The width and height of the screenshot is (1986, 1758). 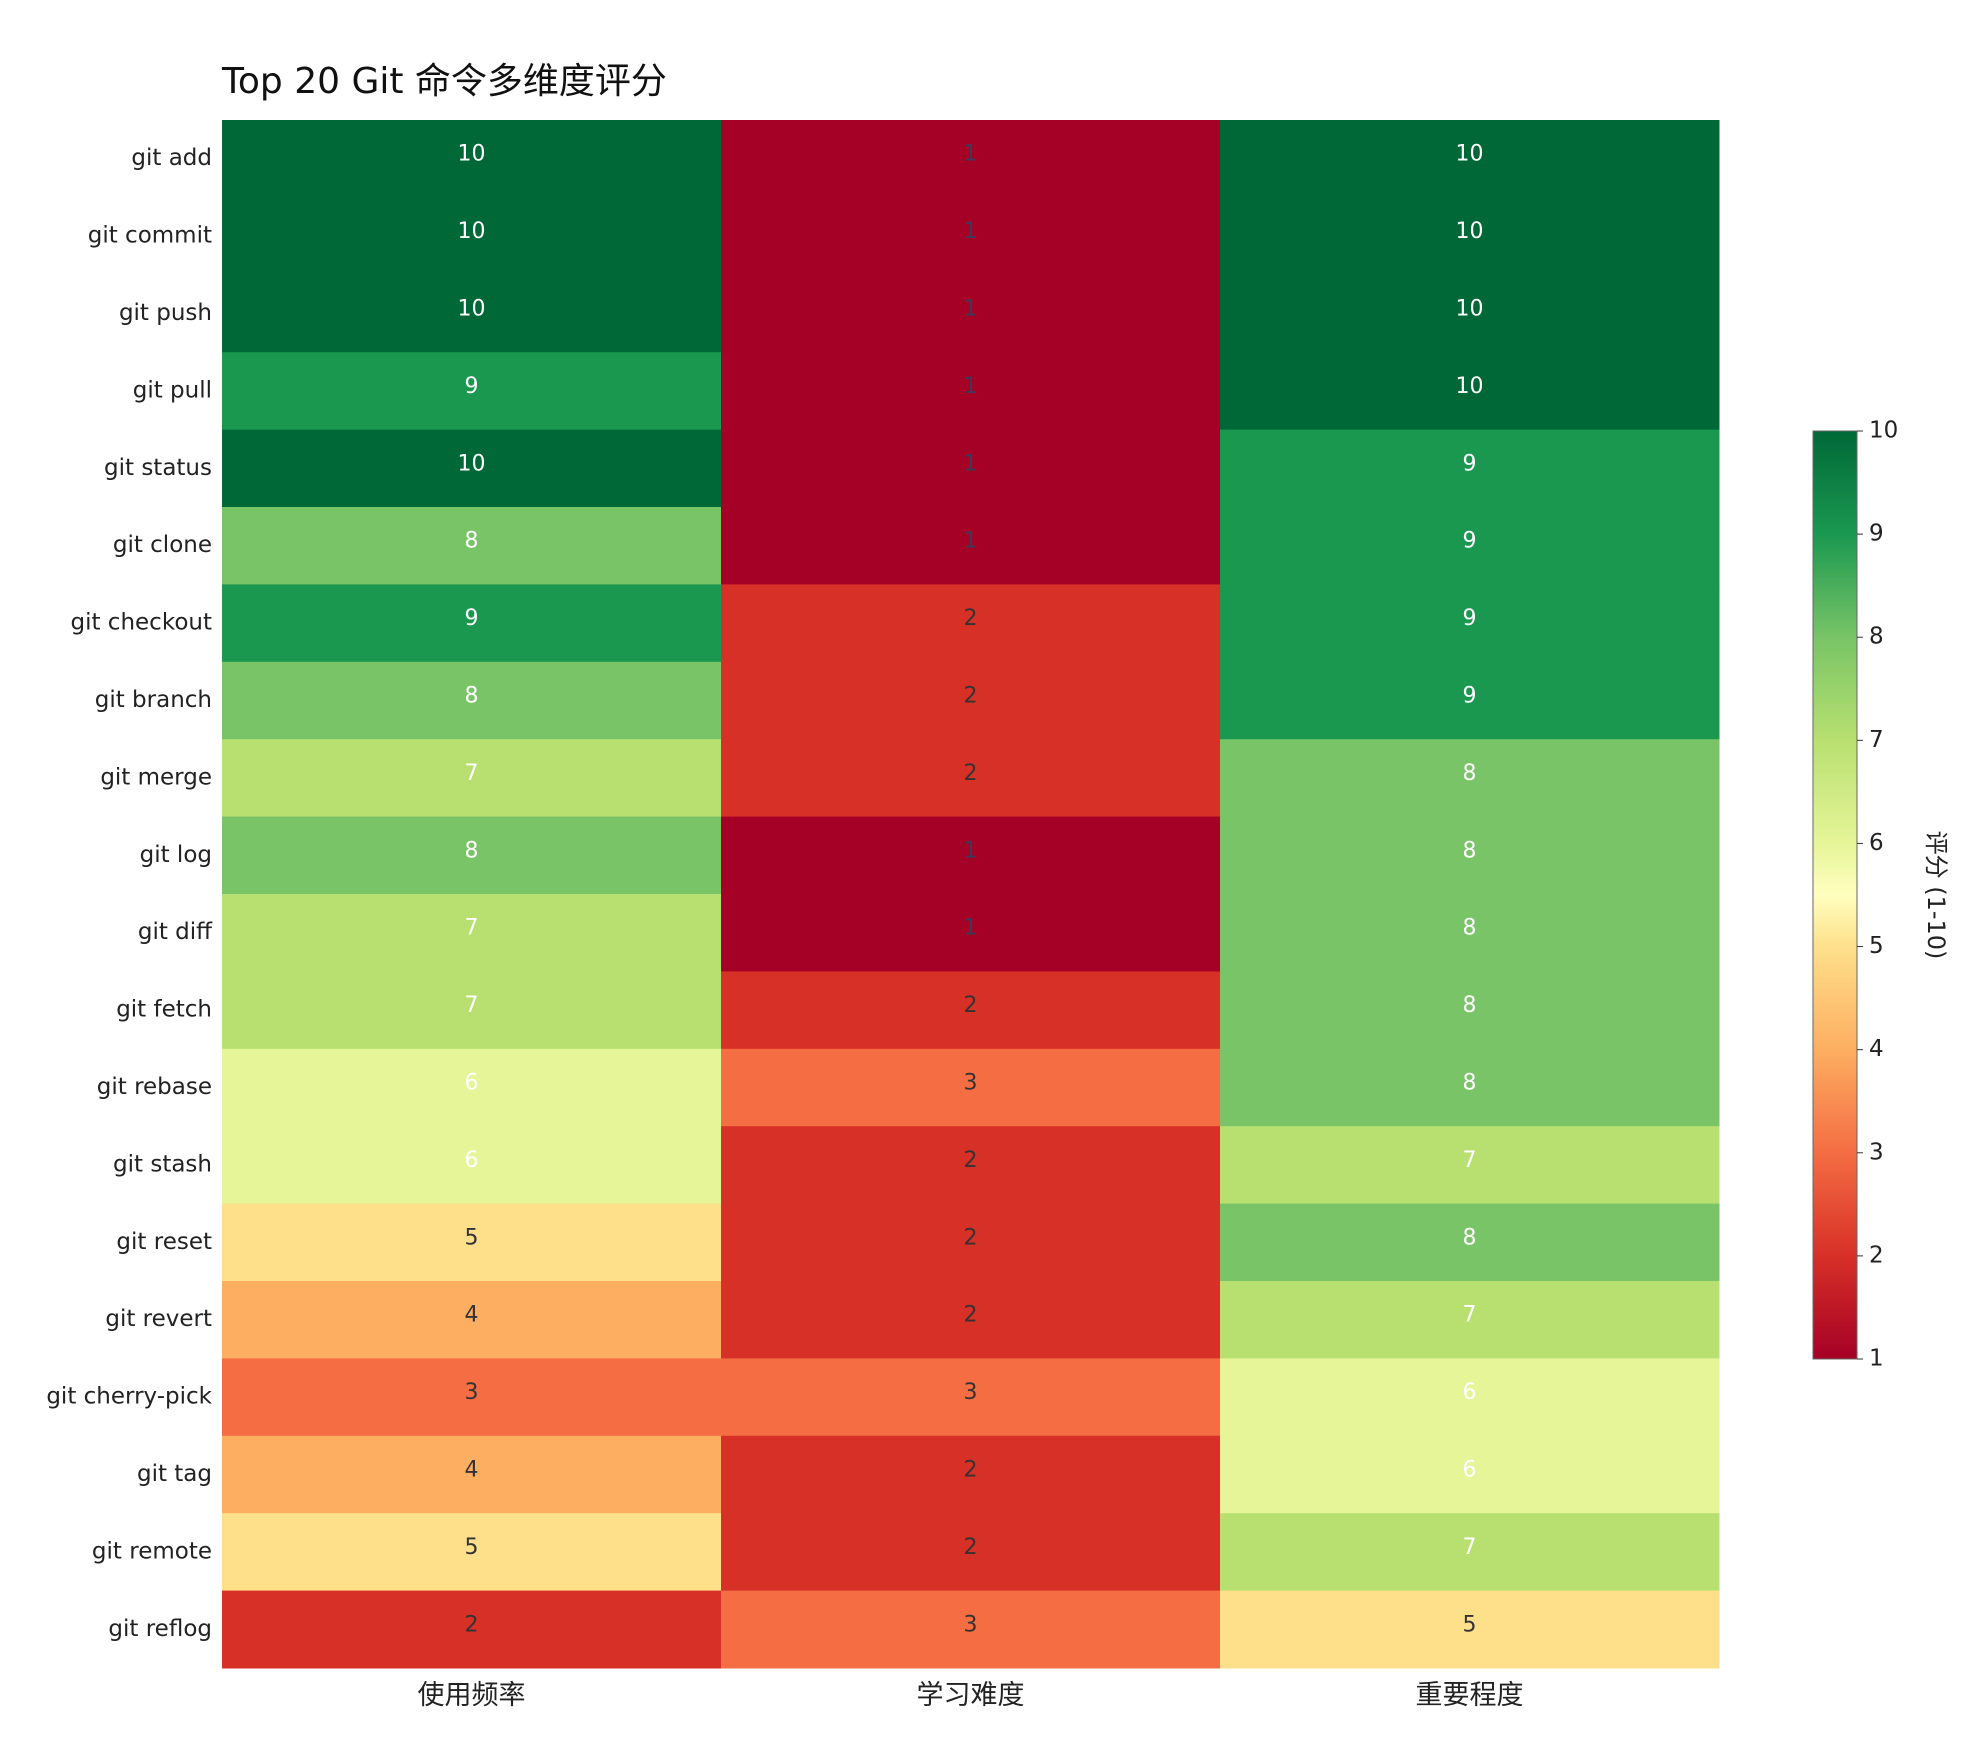 What do you see at coordinates (1876, 740) in the screenshot?
I see `colorbar-tick-label: 7` at bounding box center [1876, 740].